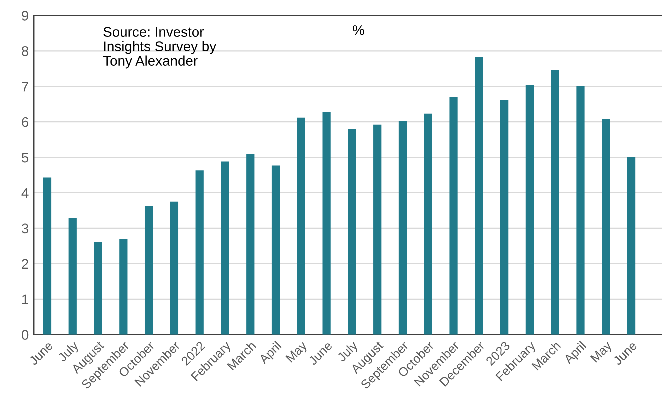  I want to click on y-tick-label: 2, so click(25, 264).